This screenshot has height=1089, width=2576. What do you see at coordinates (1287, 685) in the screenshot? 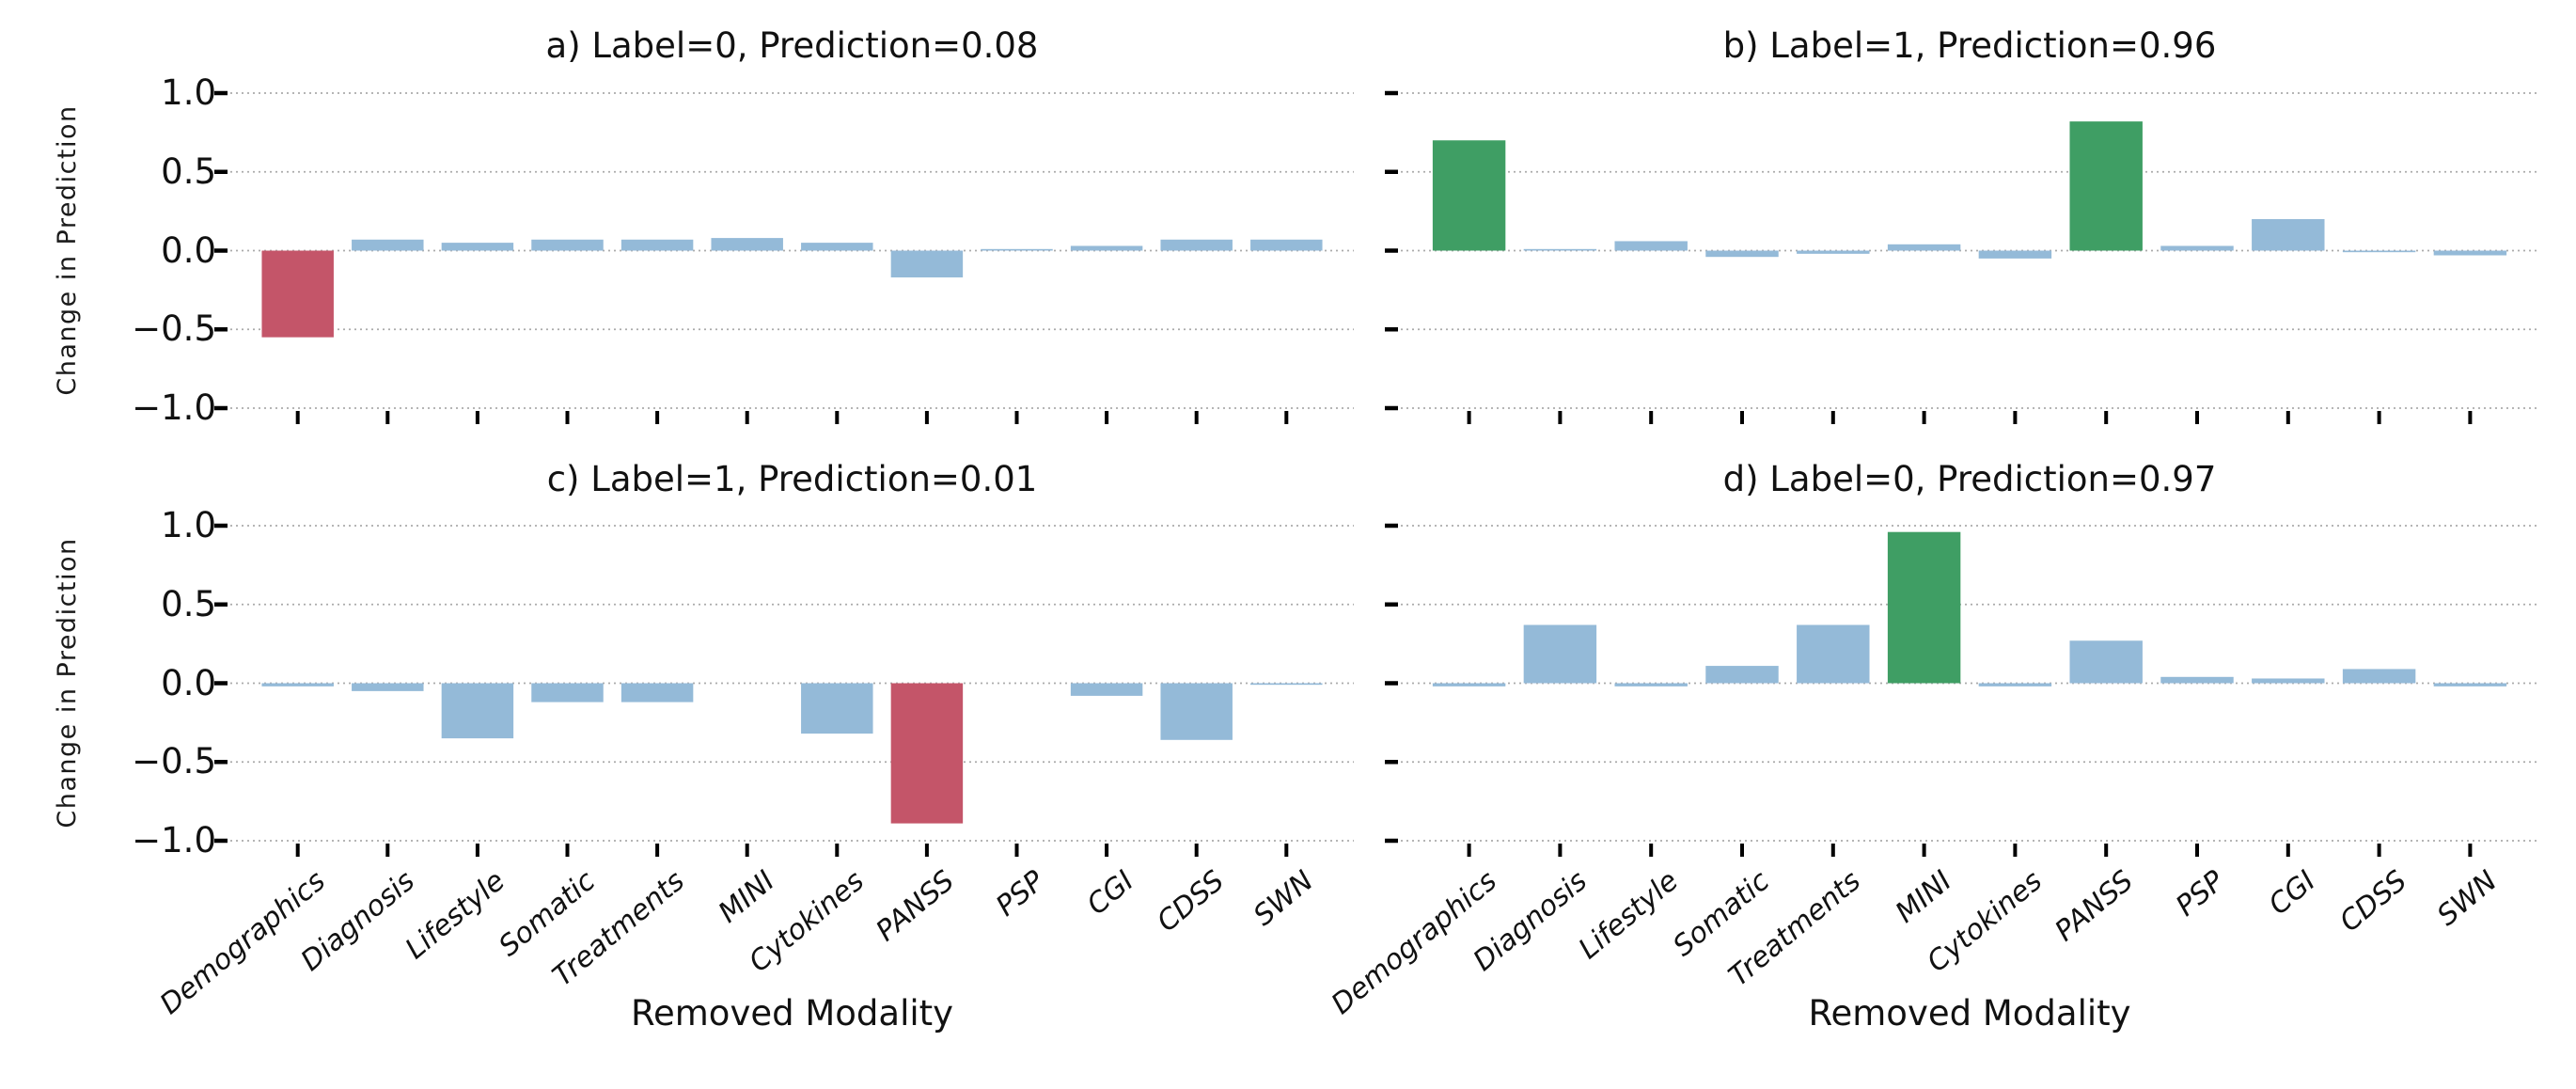
I see `bar-c-SWN` at bounding box center [1287, 685].